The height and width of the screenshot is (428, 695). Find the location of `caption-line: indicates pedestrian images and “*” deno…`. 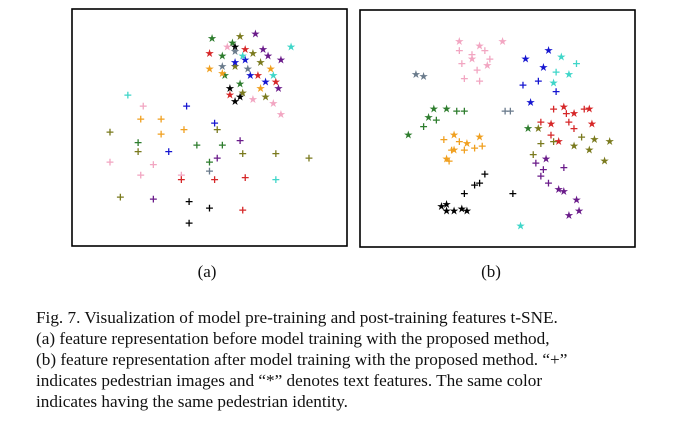

caption-line: indicates pedestrian images and “*” deno… is located at coordinates (289, 380).